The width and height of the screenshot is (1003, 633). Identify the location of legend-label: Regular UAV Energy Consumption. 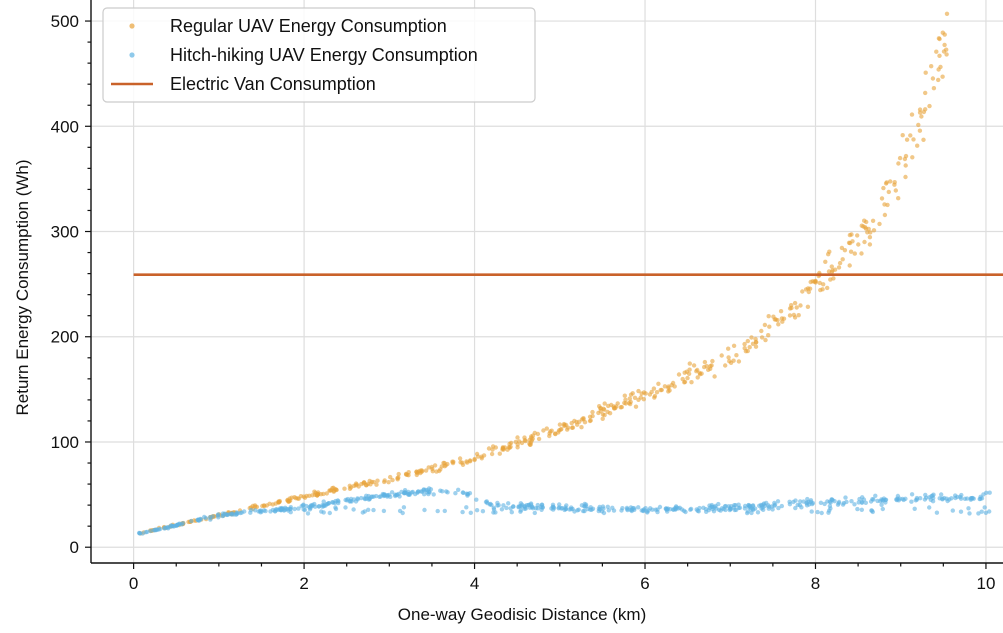
(308, 26).